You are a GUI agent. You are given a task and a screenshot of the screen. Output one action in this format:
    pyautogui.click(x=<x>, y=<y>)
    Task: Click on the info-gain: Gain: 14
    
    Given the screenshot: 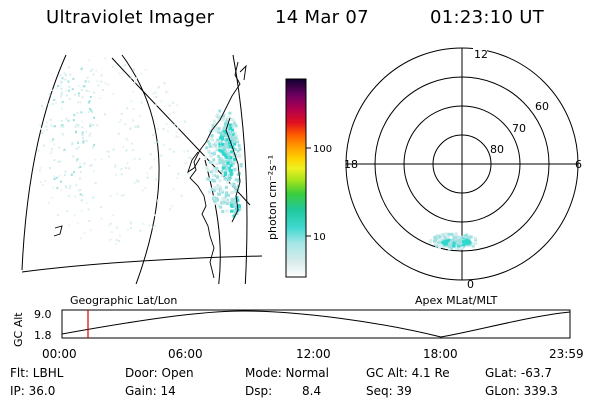 What is the action you would take?
    pyautogui.click(x=150, y=391)
    